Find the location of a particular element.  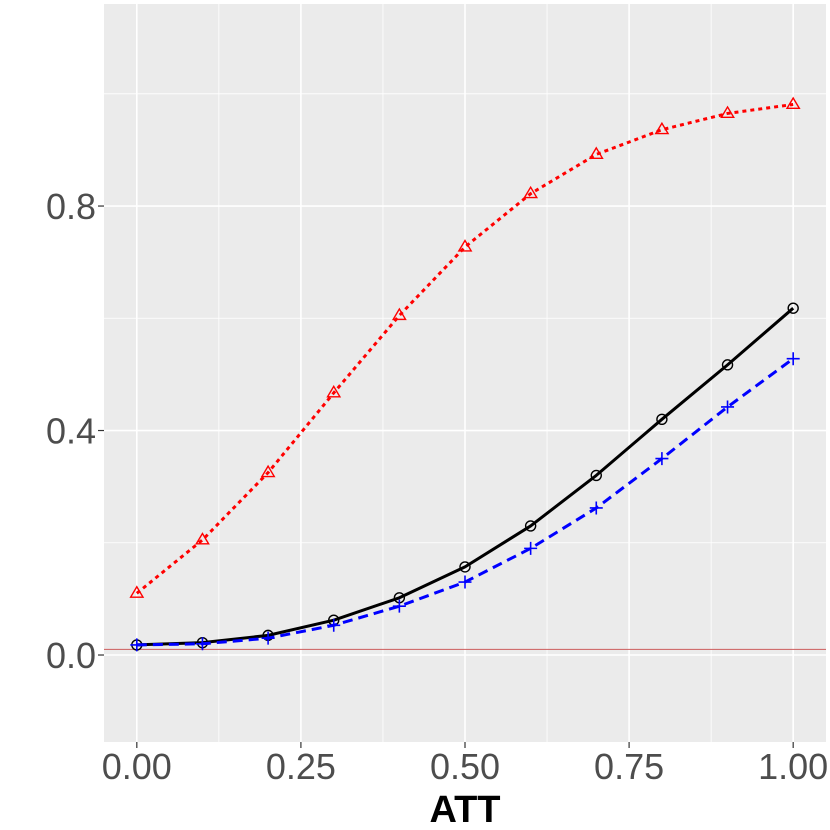

x-tick-label: 1.00 is located at coordinates (793, 766).